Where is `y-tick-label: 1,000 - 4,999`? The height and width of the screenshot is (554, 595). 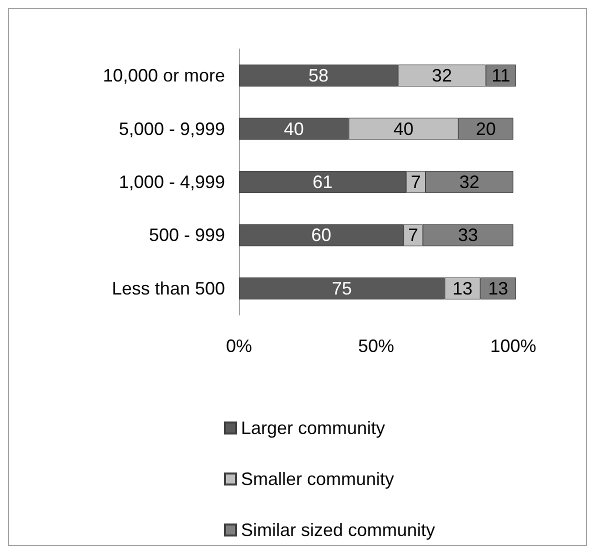
y-tick-label: 1,000 - 4,999 is located at coordinates (171, 182).